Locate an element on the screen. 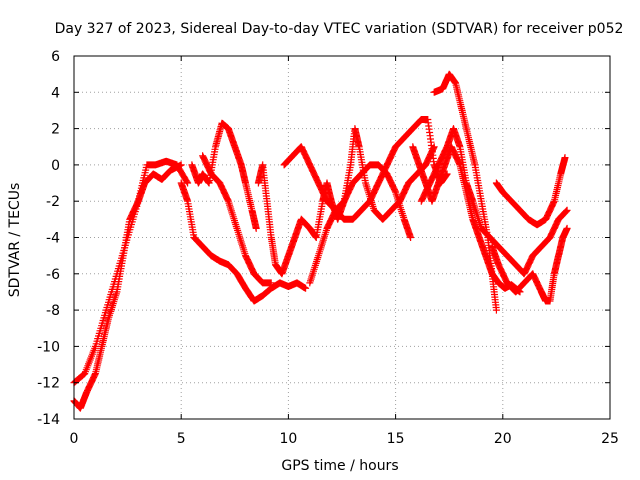 The height and width of the screenshot is (480, 640). y-axis-label: SDTVAR / TECUs is located at coordinates (15, 240).